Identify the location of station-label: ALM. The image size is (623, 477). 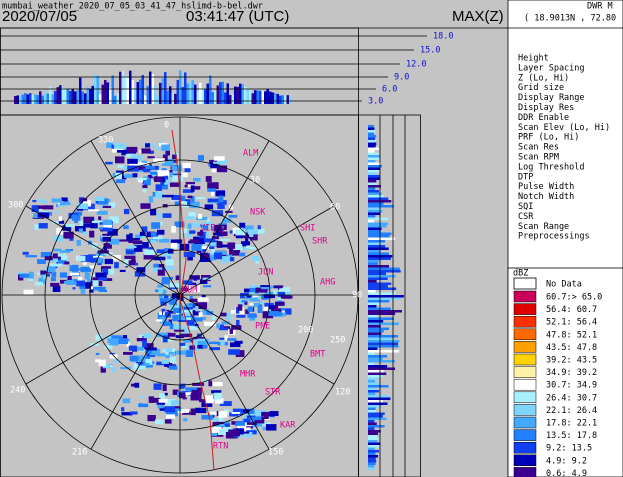
(250, 154).